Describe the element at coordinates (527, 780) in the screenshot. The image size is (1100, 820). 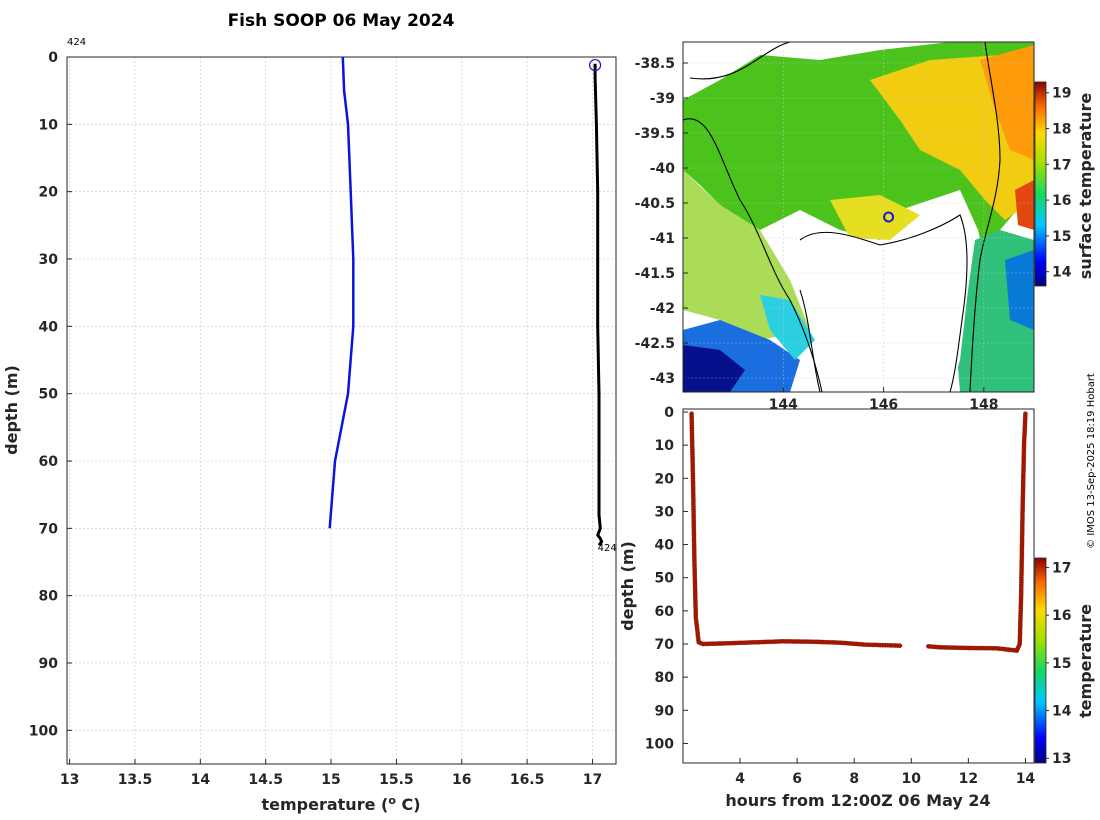
I see `profile-x-tick-label: 16.5` at that location.